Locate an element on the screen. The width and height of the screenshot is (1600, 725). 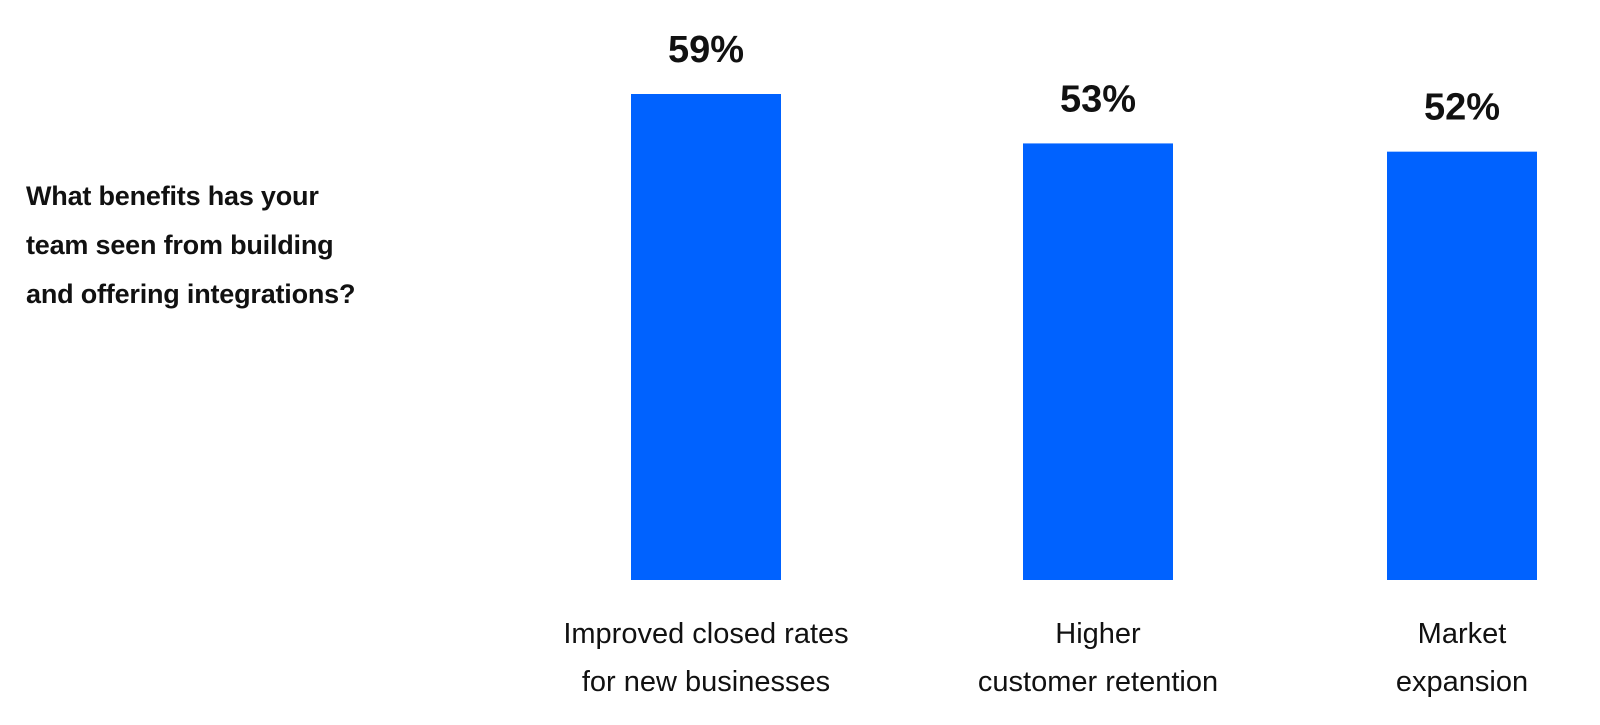
question-line: and offering integrations? is located at coordinates (191, 294).